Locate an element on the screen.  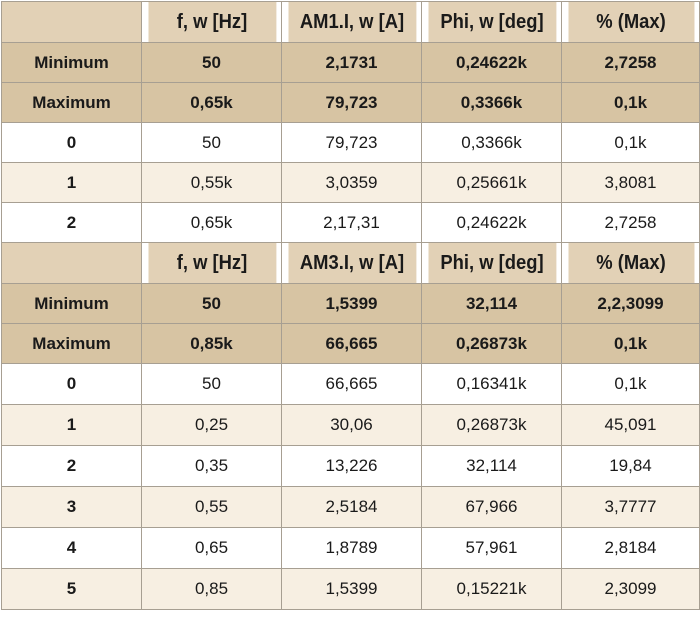
table-cell: 45,091 is located at coordinates (630, 425).